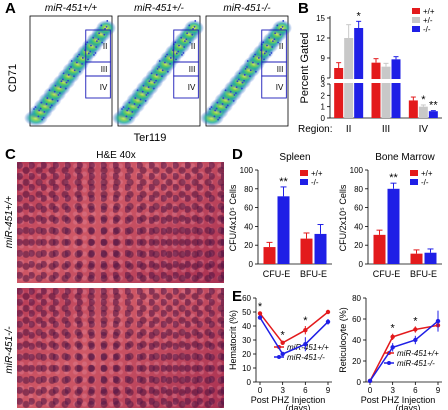 Image resolution: width=448 pixels, height=410 pixels. Describe the element at coordinates (233, 340) in the screenshot. I see `chart-e-hematocrit-ylabel: Hematocrit (%)` at that location.